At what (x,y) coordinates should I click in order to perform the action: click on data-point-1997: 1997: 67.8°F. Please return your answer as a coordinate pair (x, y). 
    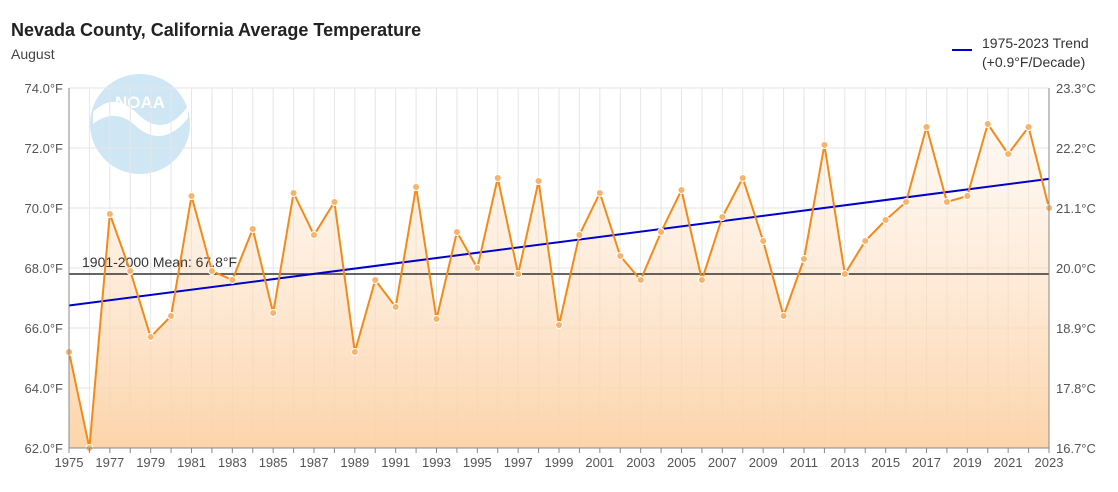
    Looking at the image, I should click on (518, 274).